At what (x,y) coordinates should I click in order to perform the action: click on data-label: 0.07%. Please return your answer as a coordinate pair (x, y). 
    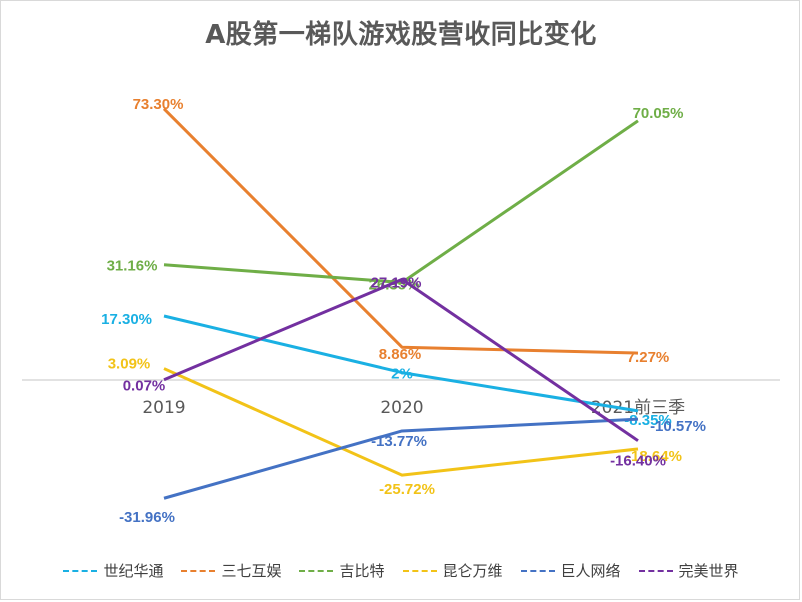
    Looking at the image, I should click on (144, 386).